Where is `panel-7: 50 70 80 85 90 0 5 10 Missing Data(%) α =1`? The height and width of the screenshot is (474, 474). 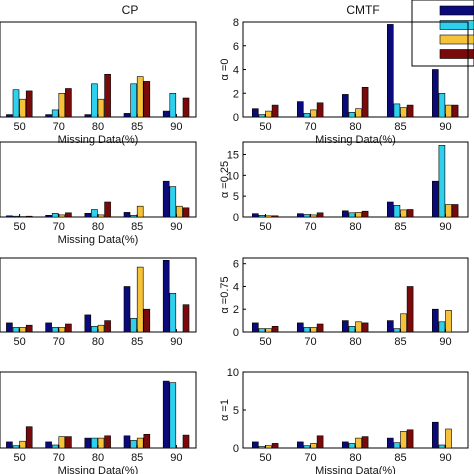 panel-7: 50 70 80 85 90 0 5 10 Missing Data(%) α =1 is located at coordinates (344, 420).